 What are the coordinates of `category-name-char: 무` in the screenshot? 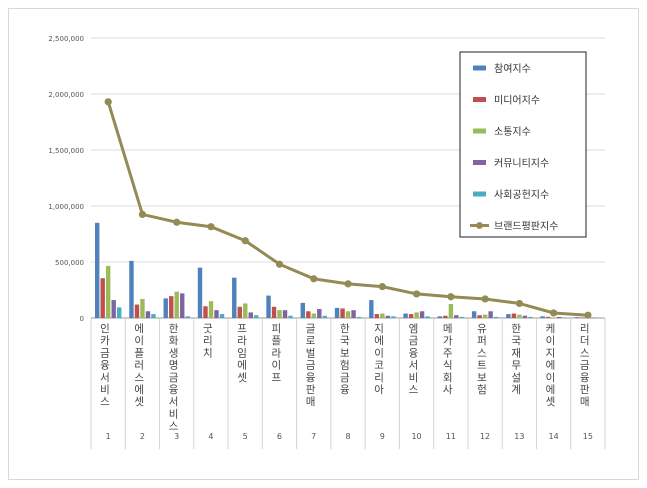 It's located at (516, 366).